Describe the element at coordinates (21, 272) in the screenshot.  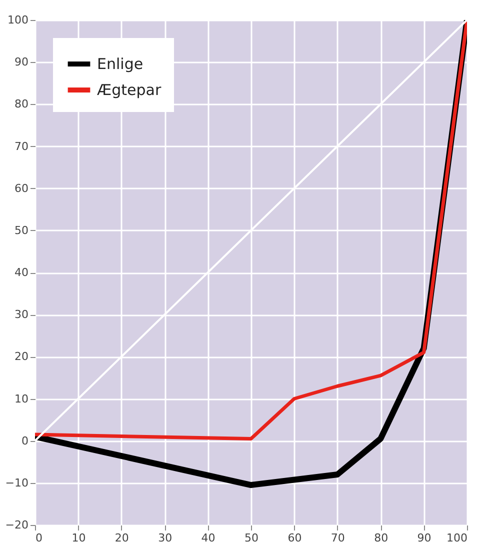
I see `y-tick-label: 40` at that location.